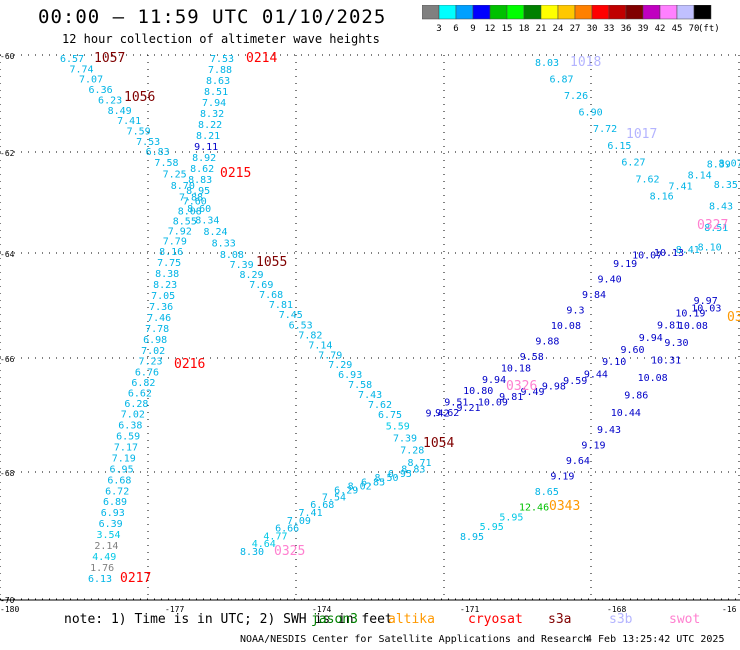 The width and height of the screenshot is (740, 650). Describe the element at coordinates (191, 198) in the screenshot. I see `wave-value-track-a: 7.88` at that location.